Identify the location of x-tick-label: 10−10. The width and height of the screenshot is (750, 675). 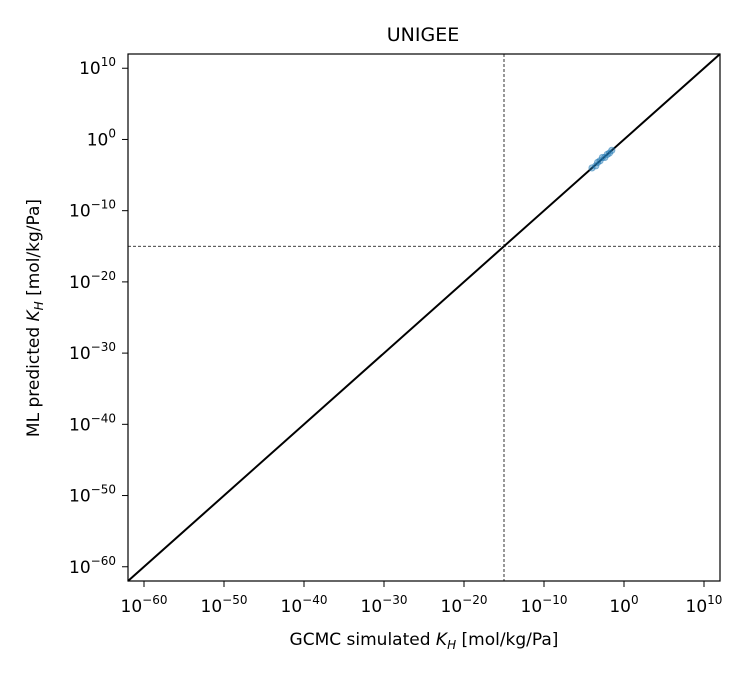
(544, 605).